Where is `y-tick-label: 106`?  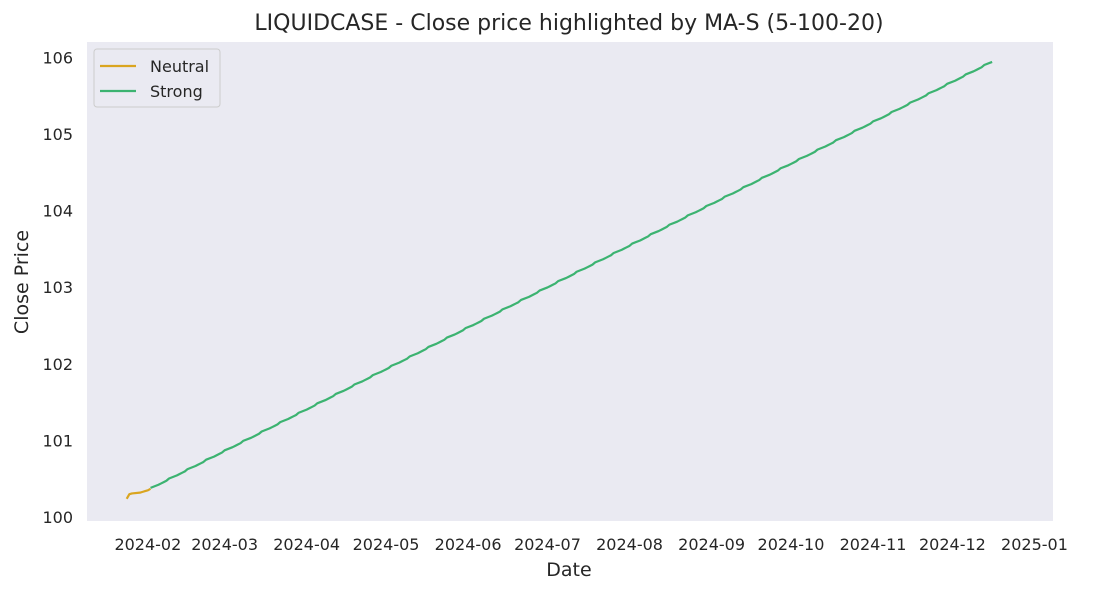 y-tick-label: 106 is located at coordinates (57, 57).